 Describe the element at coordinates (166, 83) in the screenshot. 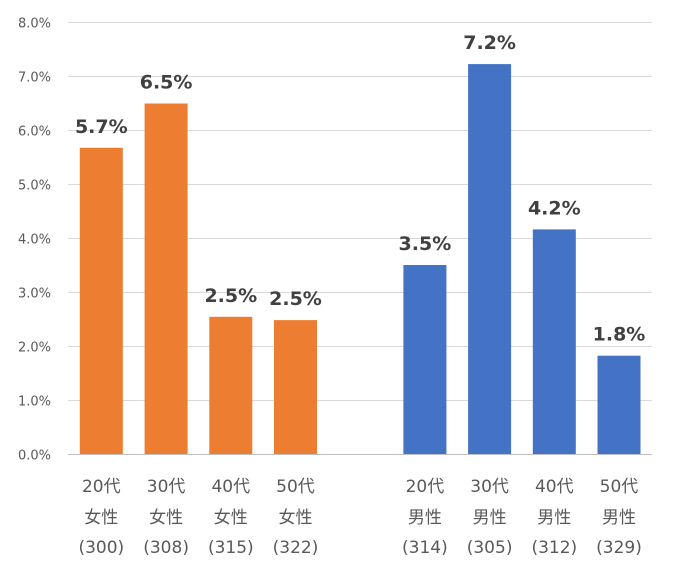

I see `data-label: 6.5%` at that location.